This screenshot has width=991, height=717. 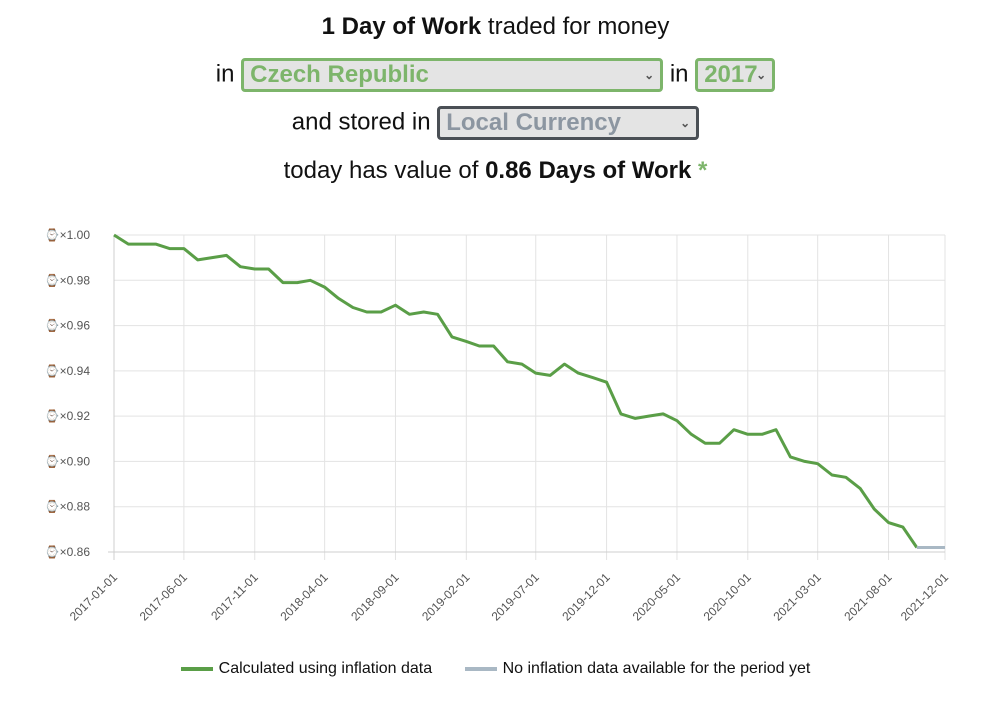 What do you see at coordinates (401, 26) in the screenshot?
I see `headline-bold: 1 Day of Work` at bounding box center [401, 26].